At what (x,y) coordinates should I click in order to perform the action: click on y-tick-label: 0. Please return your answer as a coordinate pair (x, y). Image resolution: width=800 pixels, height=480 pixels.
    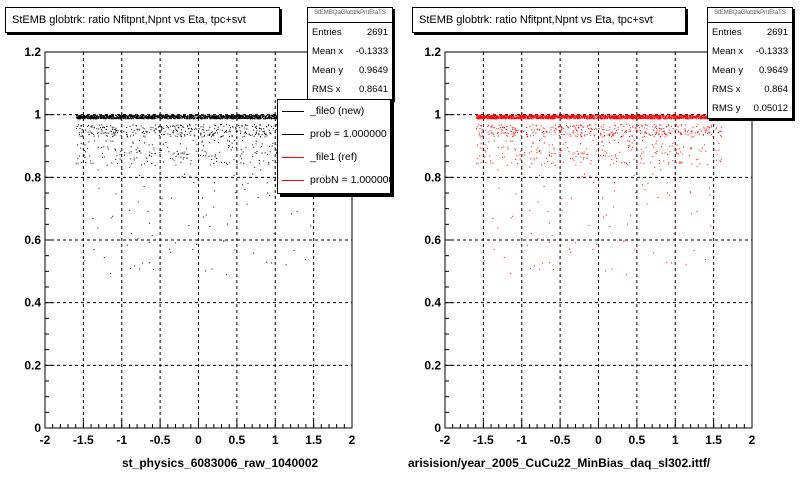
    Looking at the image, I should click on (37, 428).